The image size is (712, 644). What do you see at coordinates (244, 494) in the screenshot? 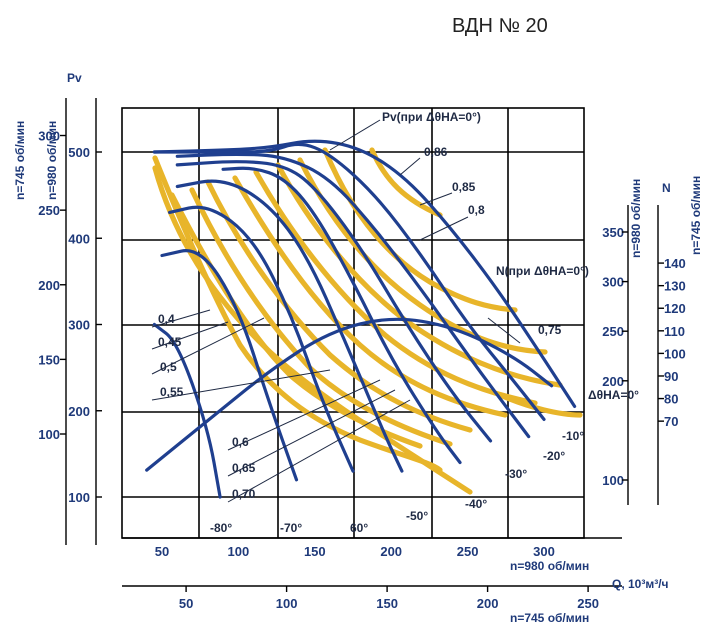
I see `eff-label-070: 0,70` at bounding box center [244, 494].